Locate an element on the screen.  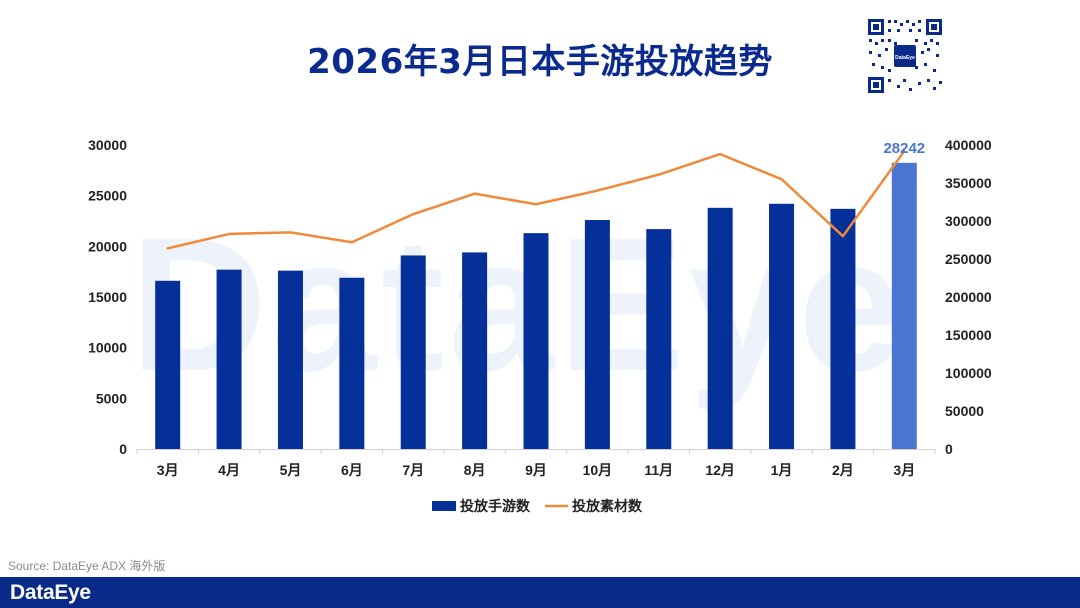
qr-code-icon: DataEye is located at coordinates (905, 56).